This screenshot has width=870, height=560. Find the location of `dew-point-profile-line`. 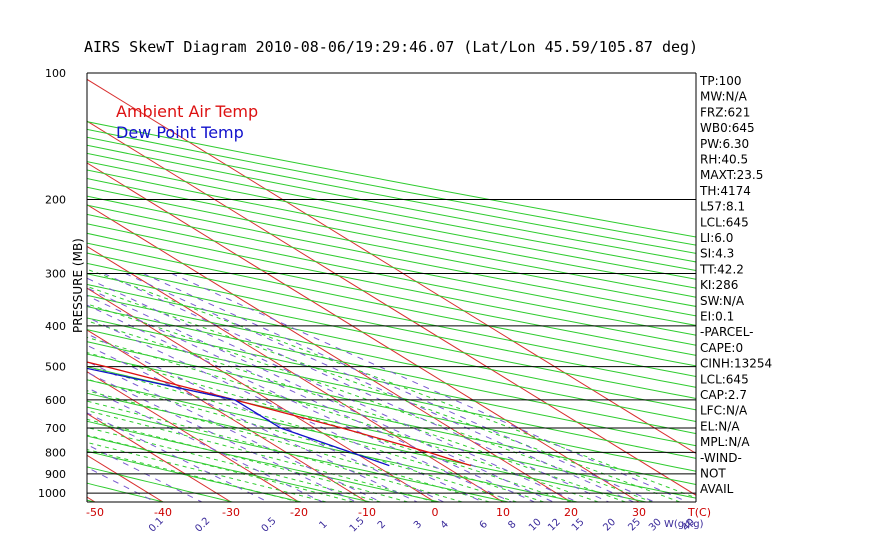

dew-point-profile-line is located at coordinates (238, 417).